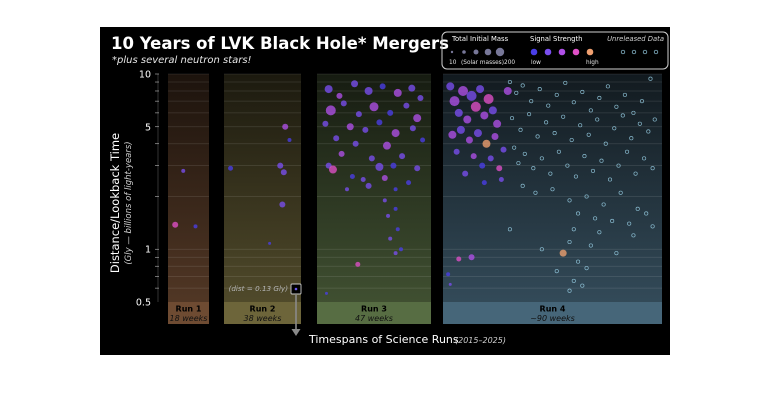 Image resolution: width=770 pixels, height=406 pixels. I want to click on y-axis-label: Distance/Lookback Time, so click(115, 203).